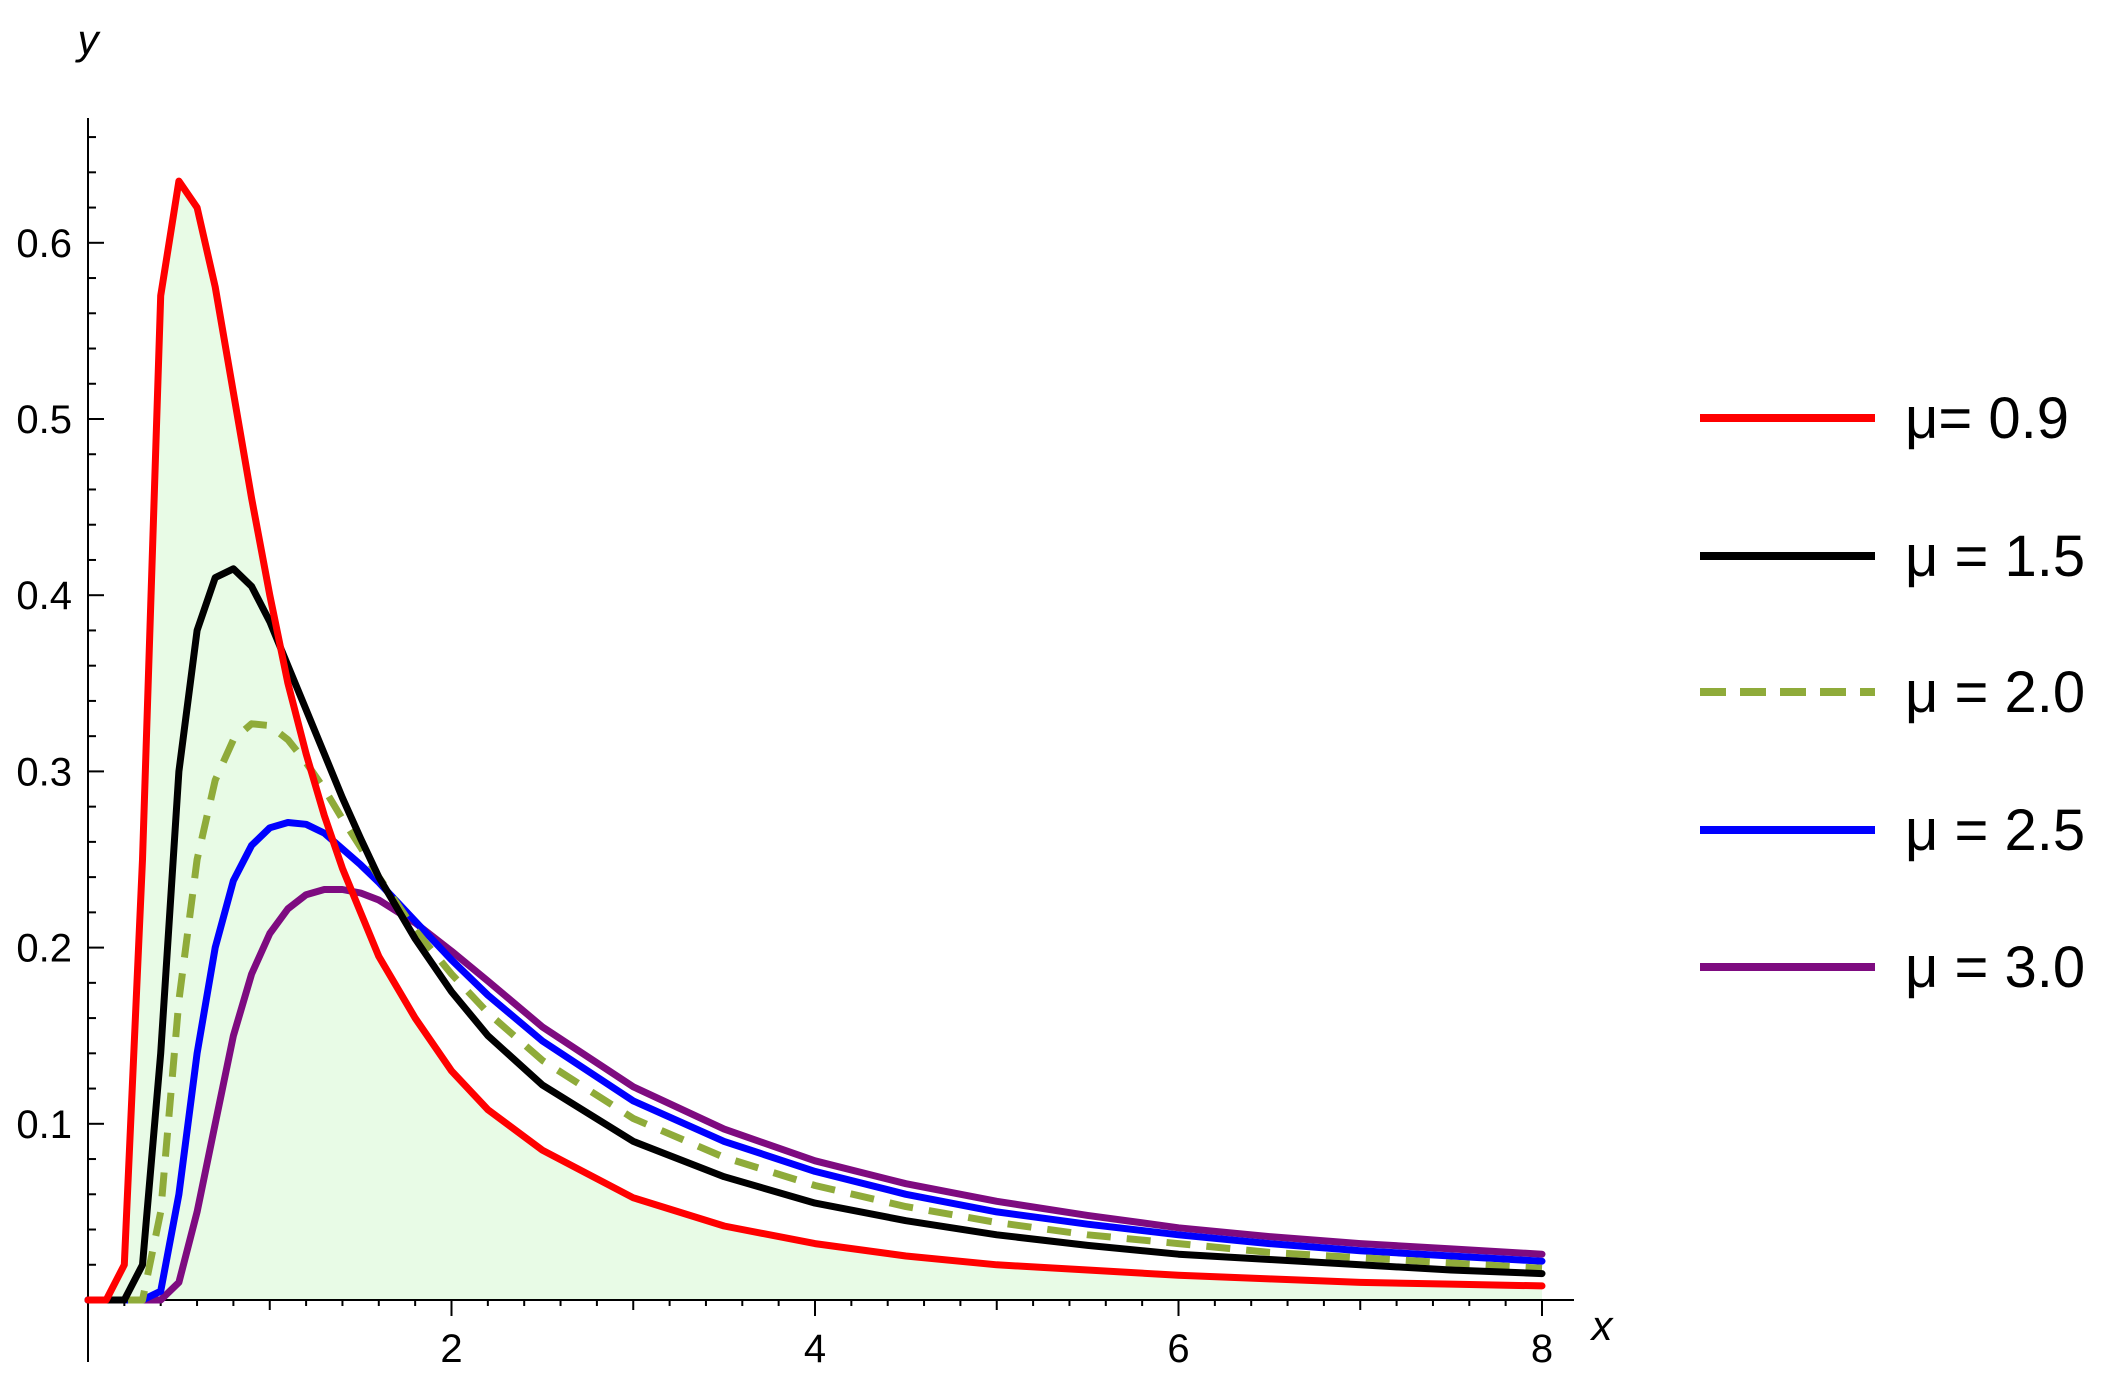  I want to click on legend-label-4: μ = 2.5, so click(1995, 830).